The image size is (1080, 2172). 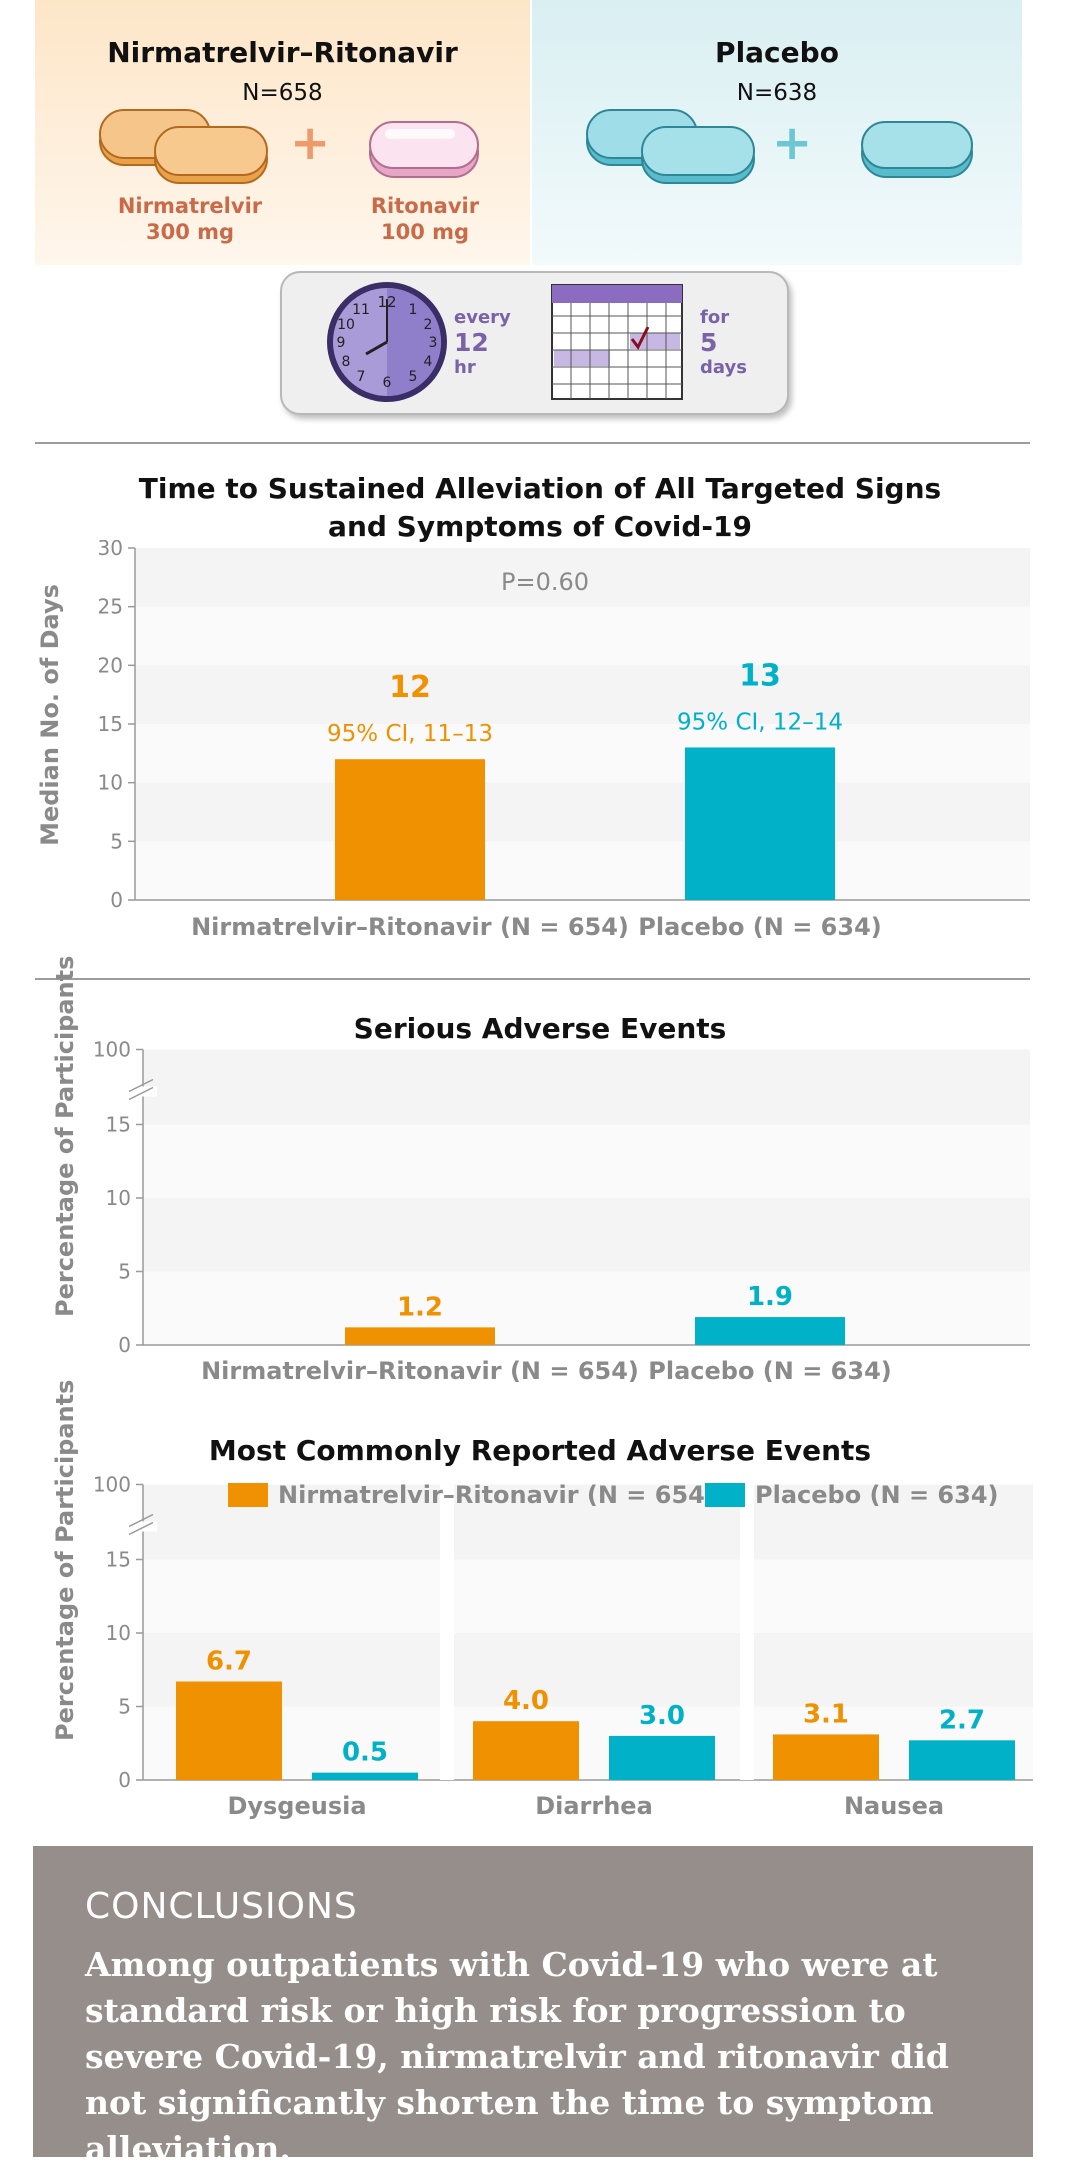 I want to click on arm-n: N=658, so click(x=282, y=93).